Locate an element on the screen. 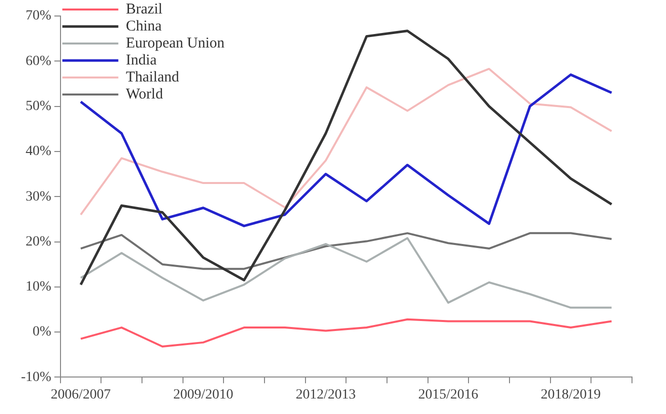  x-tick-label: 2009/2010 is located at coordinates (203, 394).